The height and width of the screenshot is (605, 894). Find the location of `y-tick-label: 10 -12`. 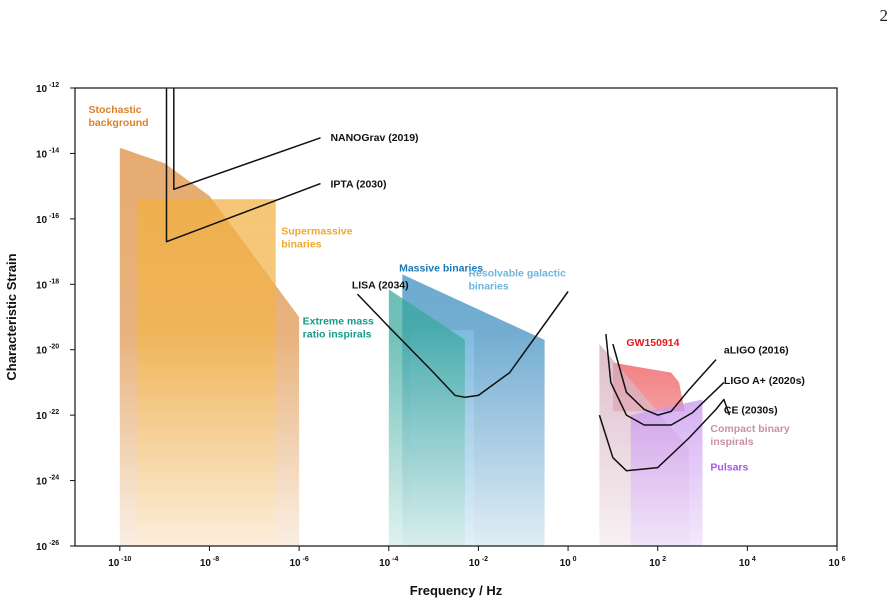

y-tick-label: 10 -12 is located at coordinates (47, 88).